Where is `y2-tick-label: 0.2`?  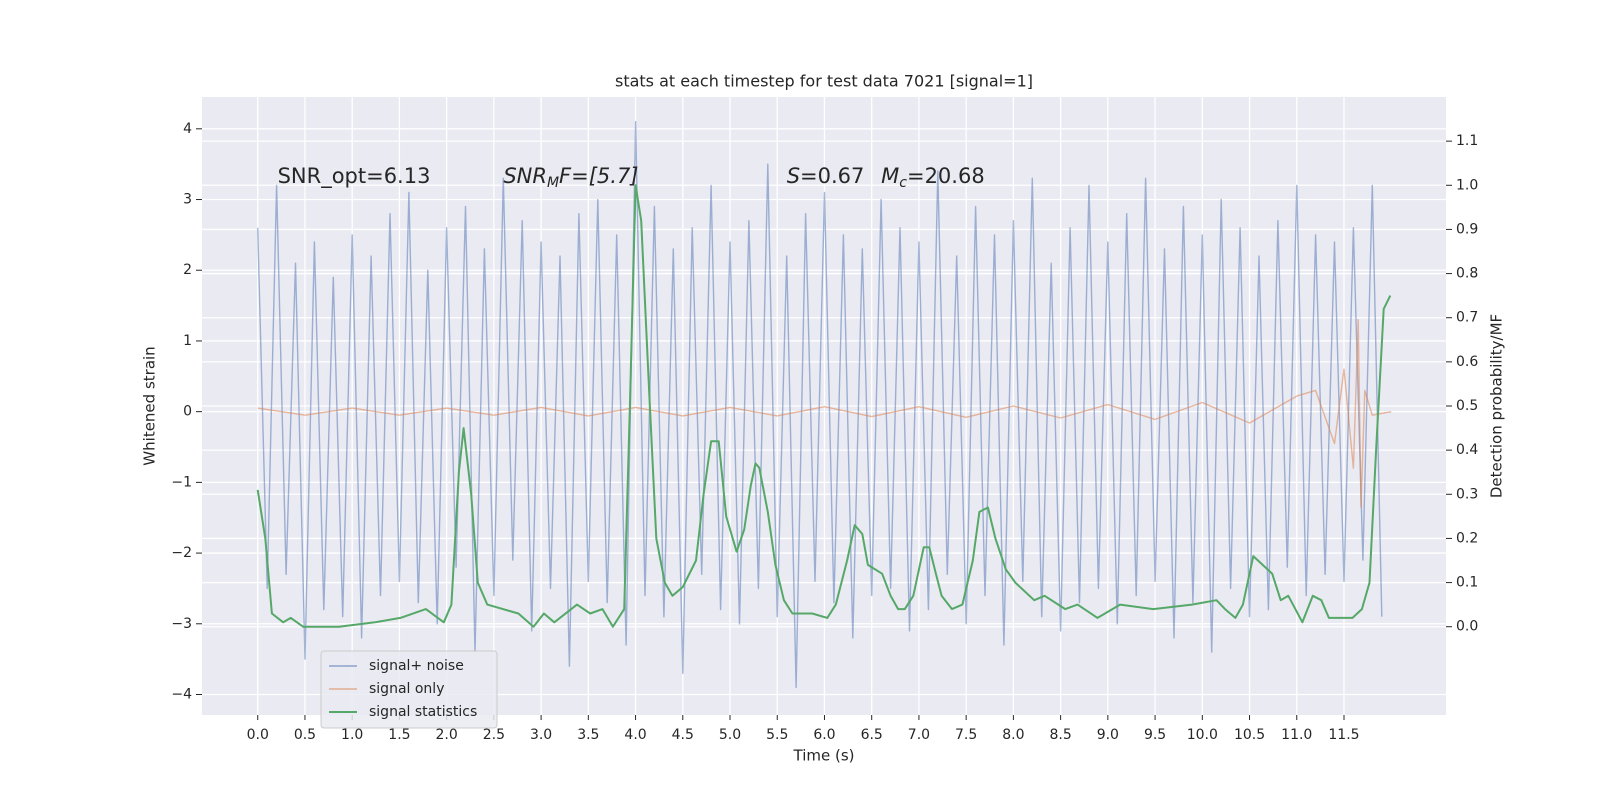
y2-tick-label: 0.2 is located at coordinates (1467, 538).